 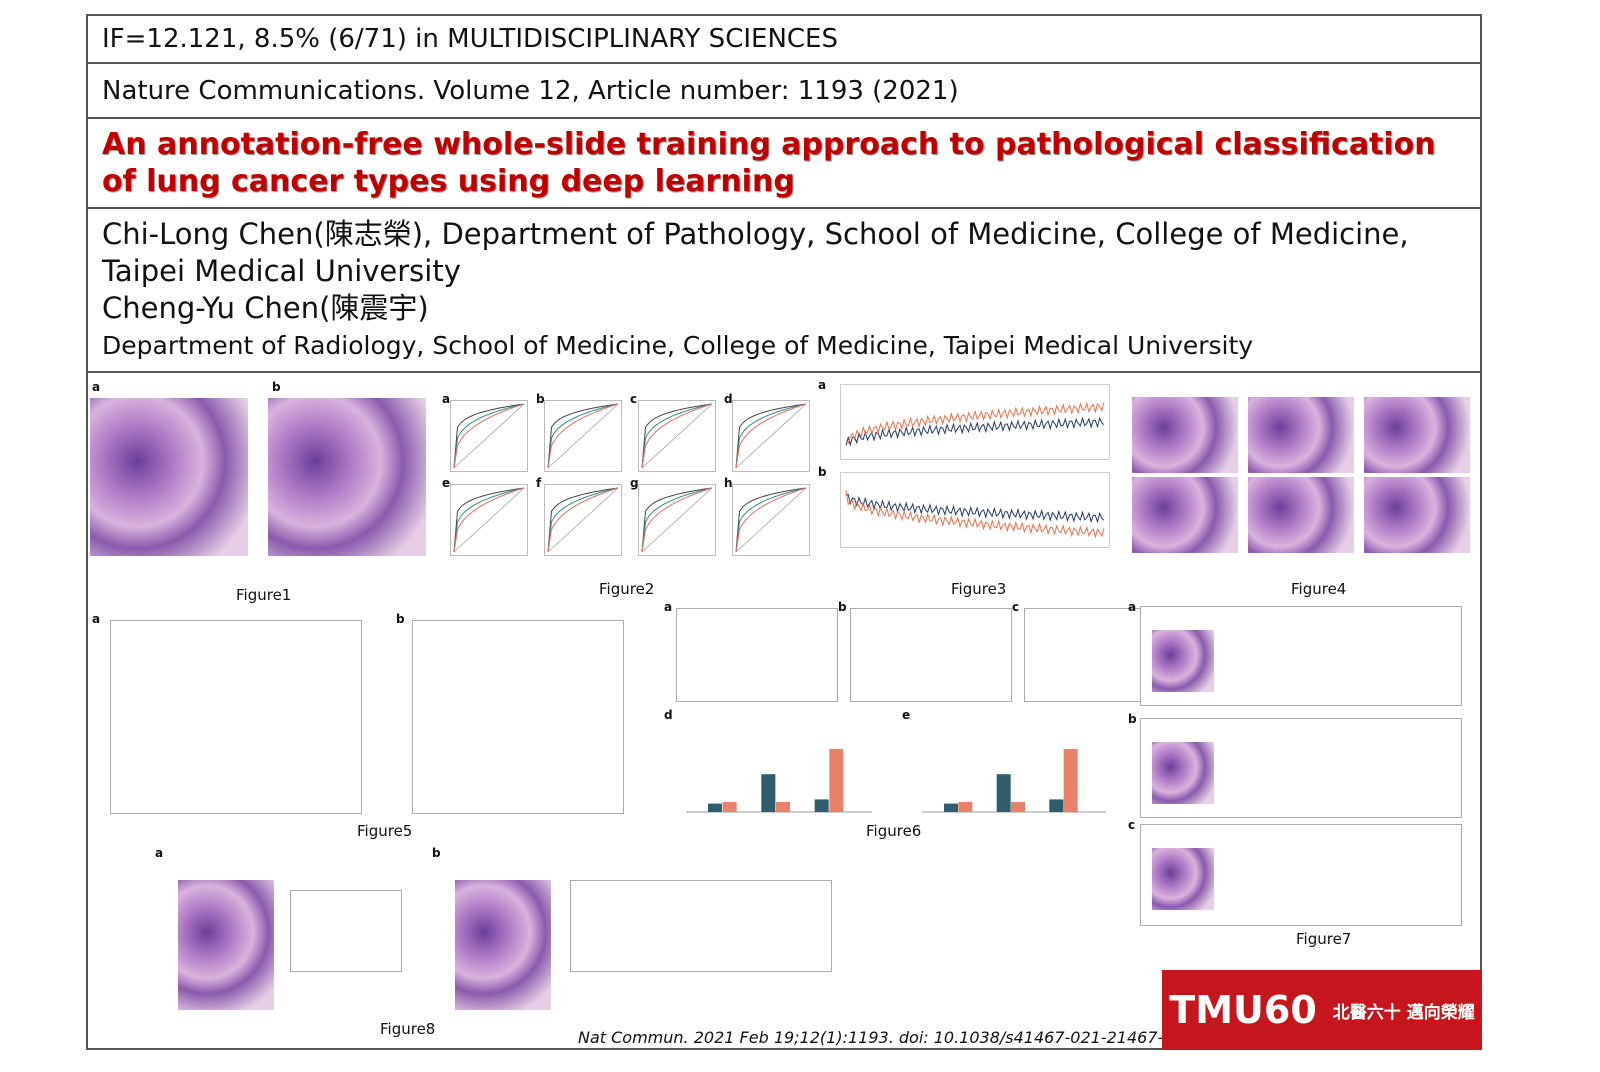 I want to click on logo-mark: TMU60, so click(x=1243, y=1010).